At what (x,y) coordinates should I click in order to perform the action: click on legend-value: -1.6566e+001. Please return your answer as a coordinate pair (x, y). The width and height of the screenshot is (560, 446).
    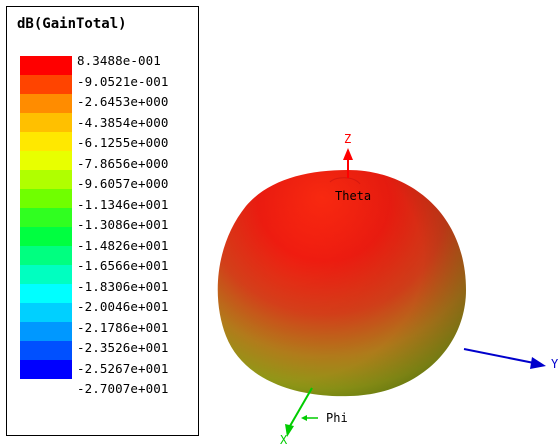
    Looking at the image, I should click on (123, 265).